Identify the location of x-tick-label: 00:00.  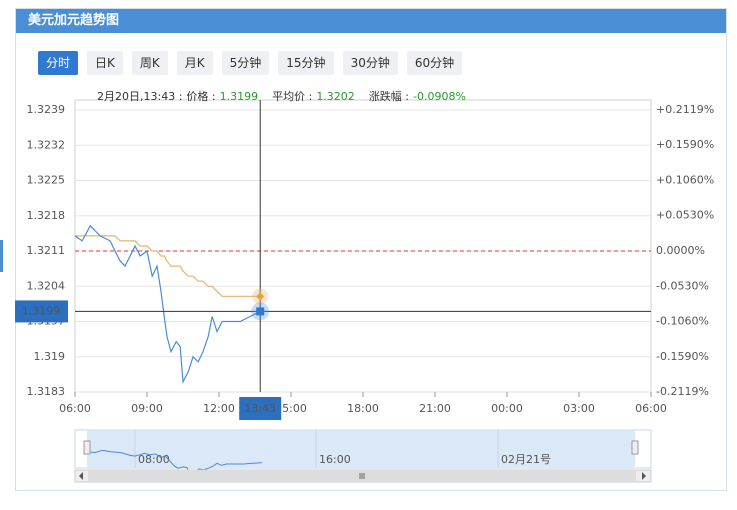
(507, 408).